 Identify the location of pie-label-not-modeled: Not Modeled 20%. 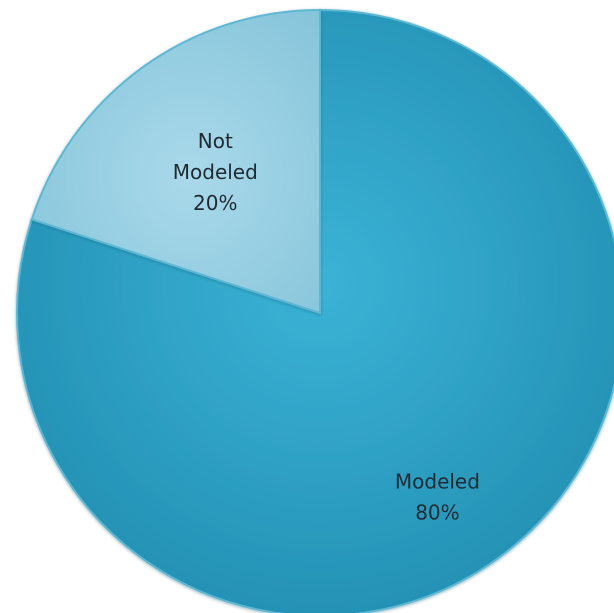
(215, 172).